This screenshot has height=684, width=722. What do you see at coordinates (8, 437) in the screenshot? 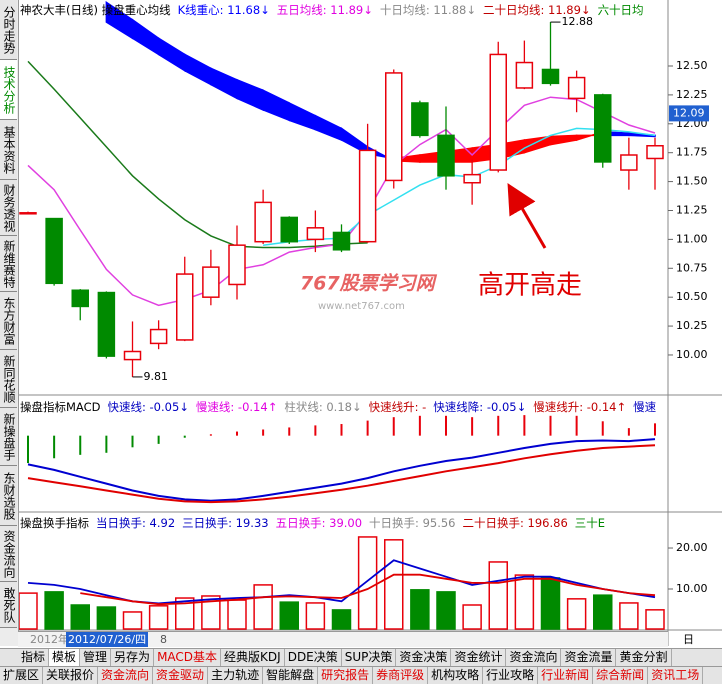
I see `sidebar-tab: 新操盘手` at bounding box center [8, 437].